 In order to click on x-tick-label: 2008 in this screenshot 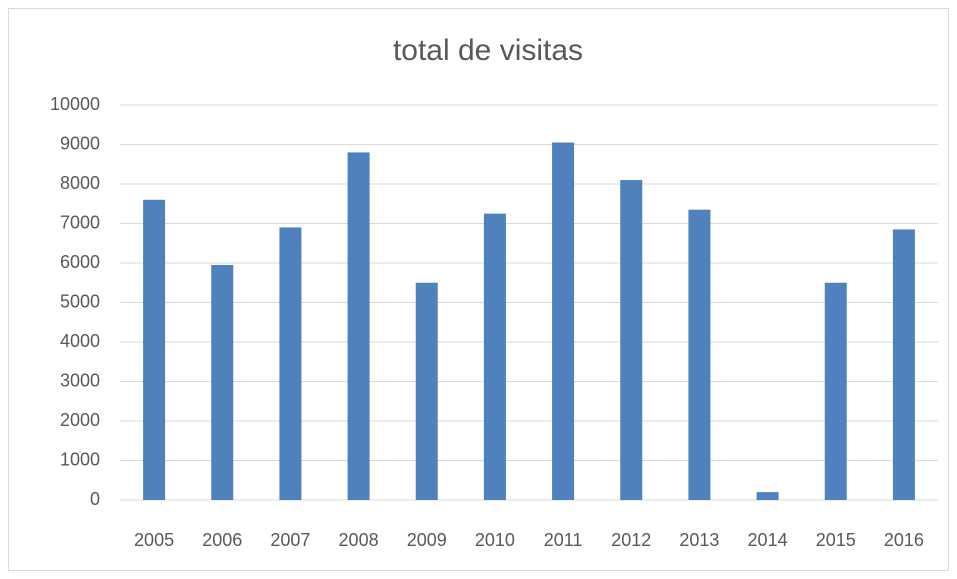, I will do `click(359, 540)`.